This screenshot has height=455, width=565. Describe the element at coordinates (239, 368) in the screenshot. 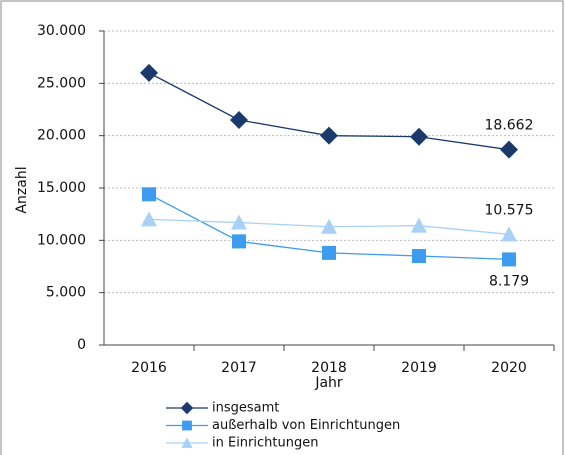

I see `x-tick-label: 2017` at that location.